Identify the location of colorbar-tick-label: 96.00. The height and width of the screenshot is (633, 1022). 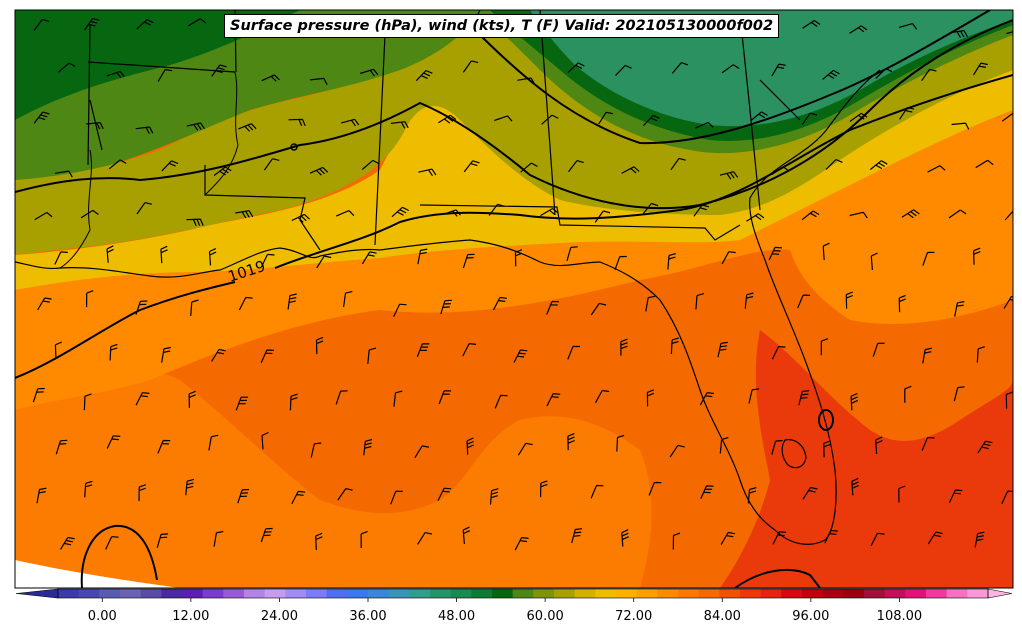
(810, 616).